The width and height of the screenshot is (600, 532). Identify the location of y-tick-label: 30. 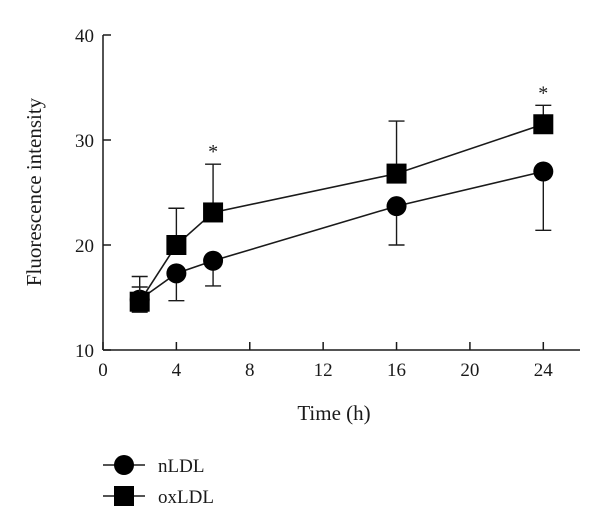
(84, 141).